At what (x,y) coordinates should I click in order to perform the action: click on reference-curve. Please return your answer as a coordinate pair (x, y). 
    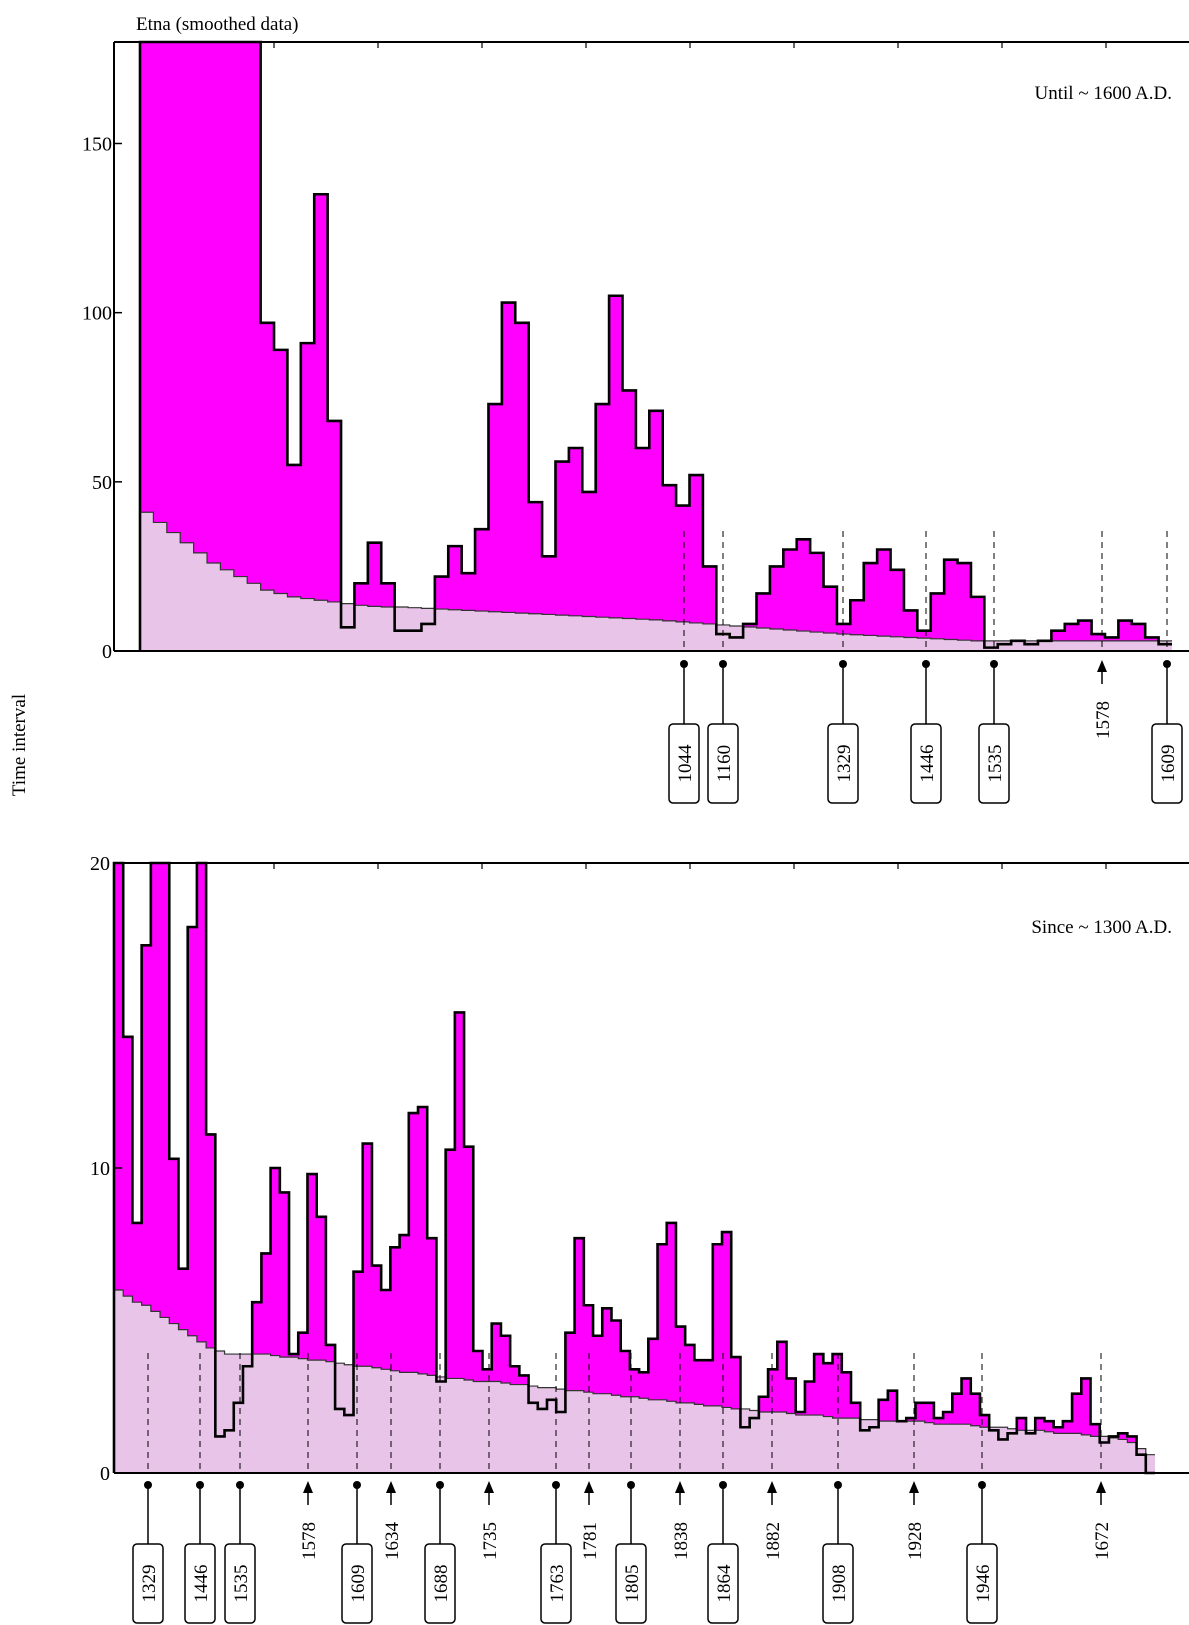
    Looking at the image, I should click on (656, 576).